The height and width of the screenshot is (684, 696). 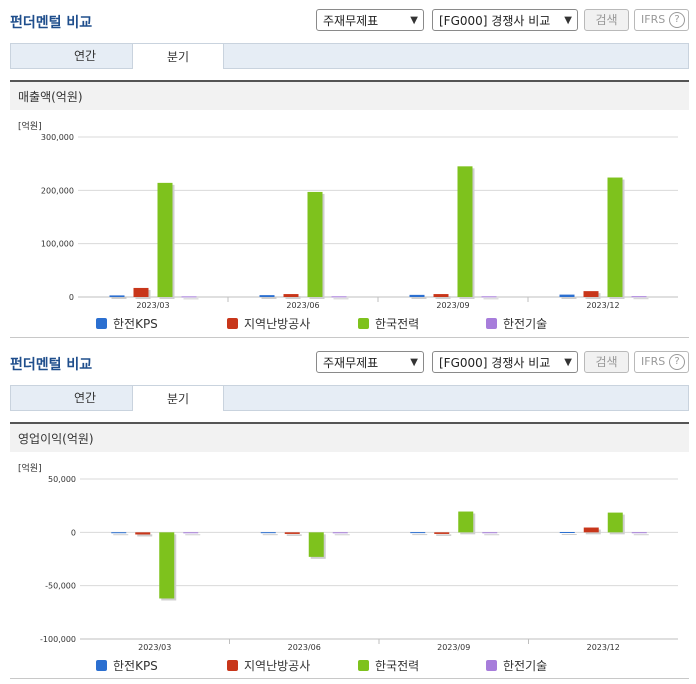 What do you see at coordinates (304, 647) in the screenshot?
I see `x-tick-label: 2023/06` at bounding box center [304, 647].